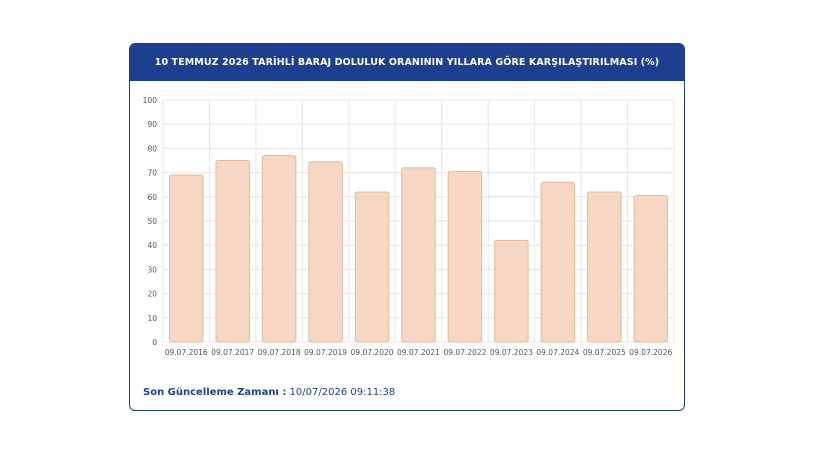 This screenshot has height=461, width=820. I want to click on y-tick-label: 80, so click(152, 148).